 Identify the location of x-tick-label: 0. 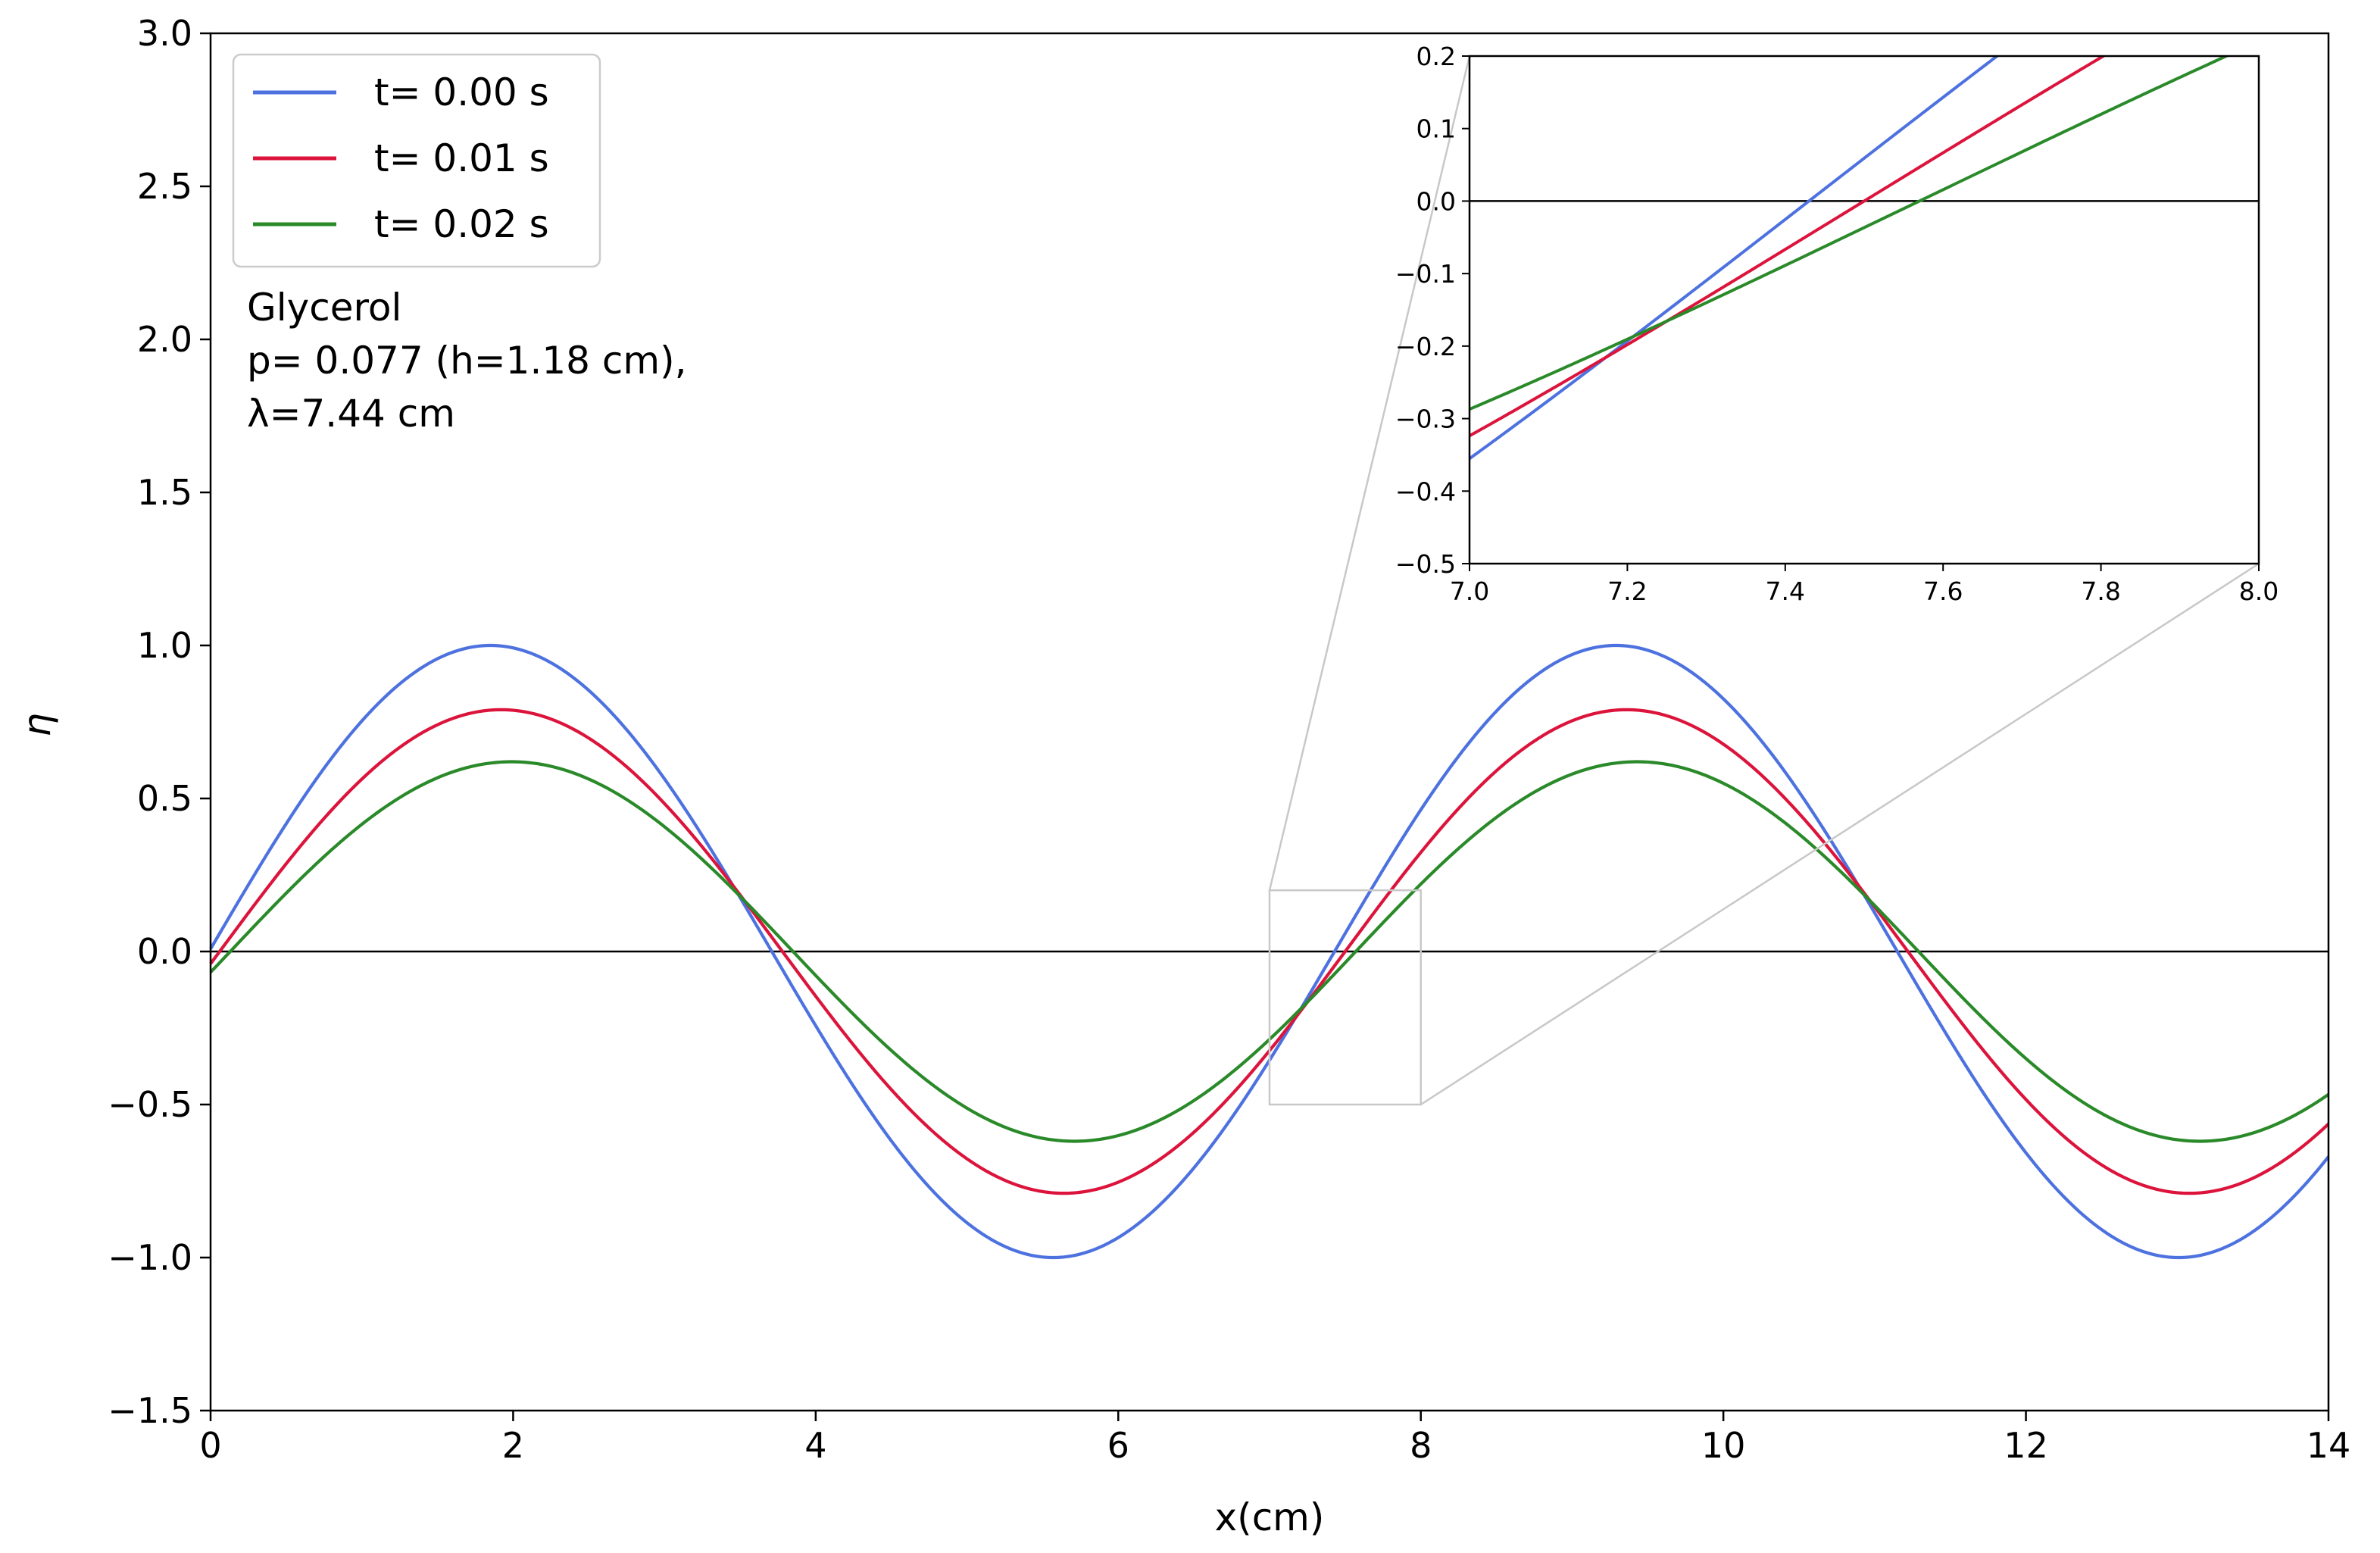
(210, 1445).